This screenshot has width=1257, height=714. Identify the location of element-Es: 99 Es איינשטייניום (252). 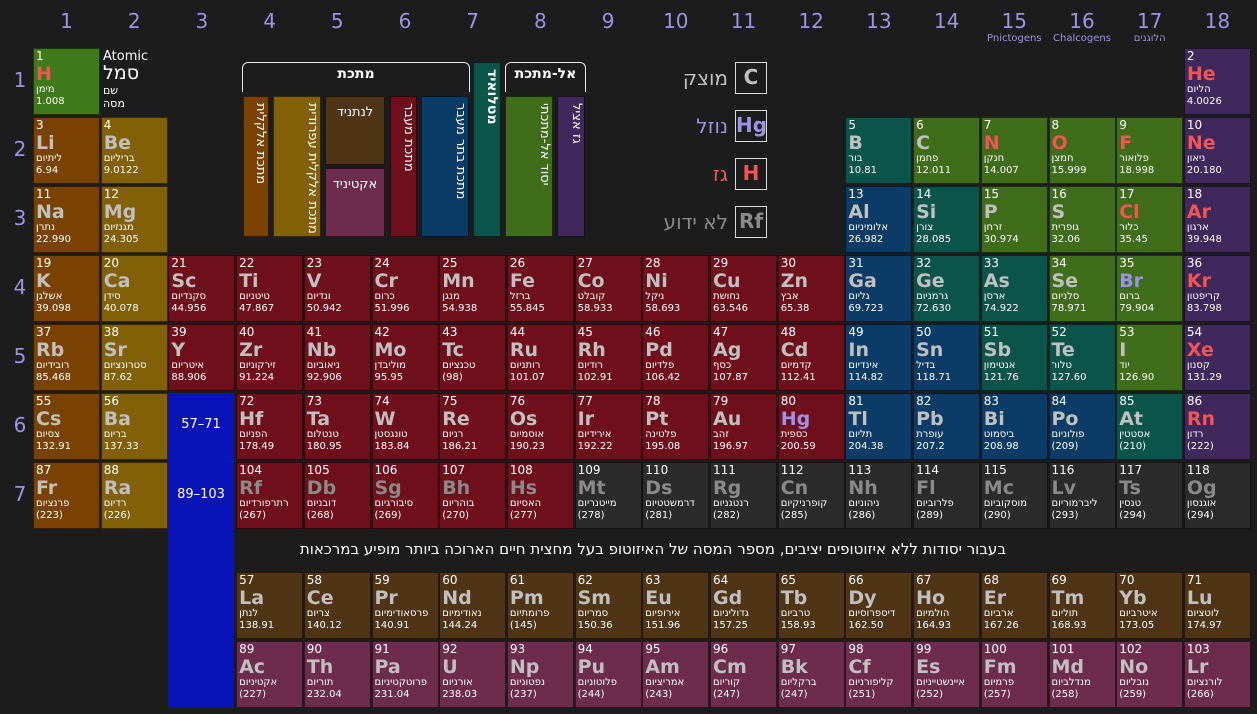
(947, 674).